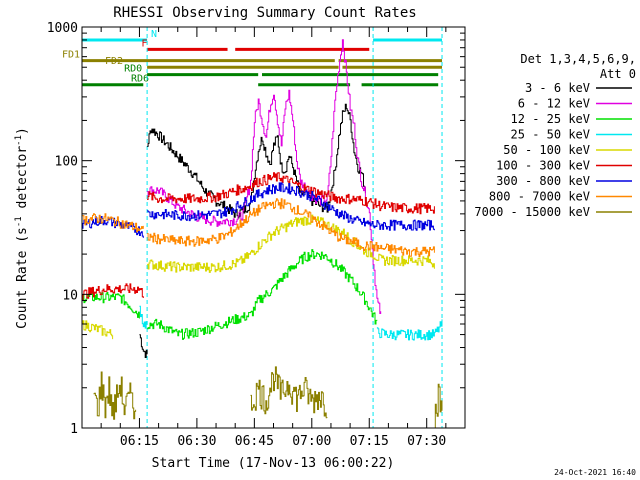 The height and width of the screenshot is (480, 640). I want to click on legend-label-300-800-kev: 300 - 800 keV, so click(543, 181).